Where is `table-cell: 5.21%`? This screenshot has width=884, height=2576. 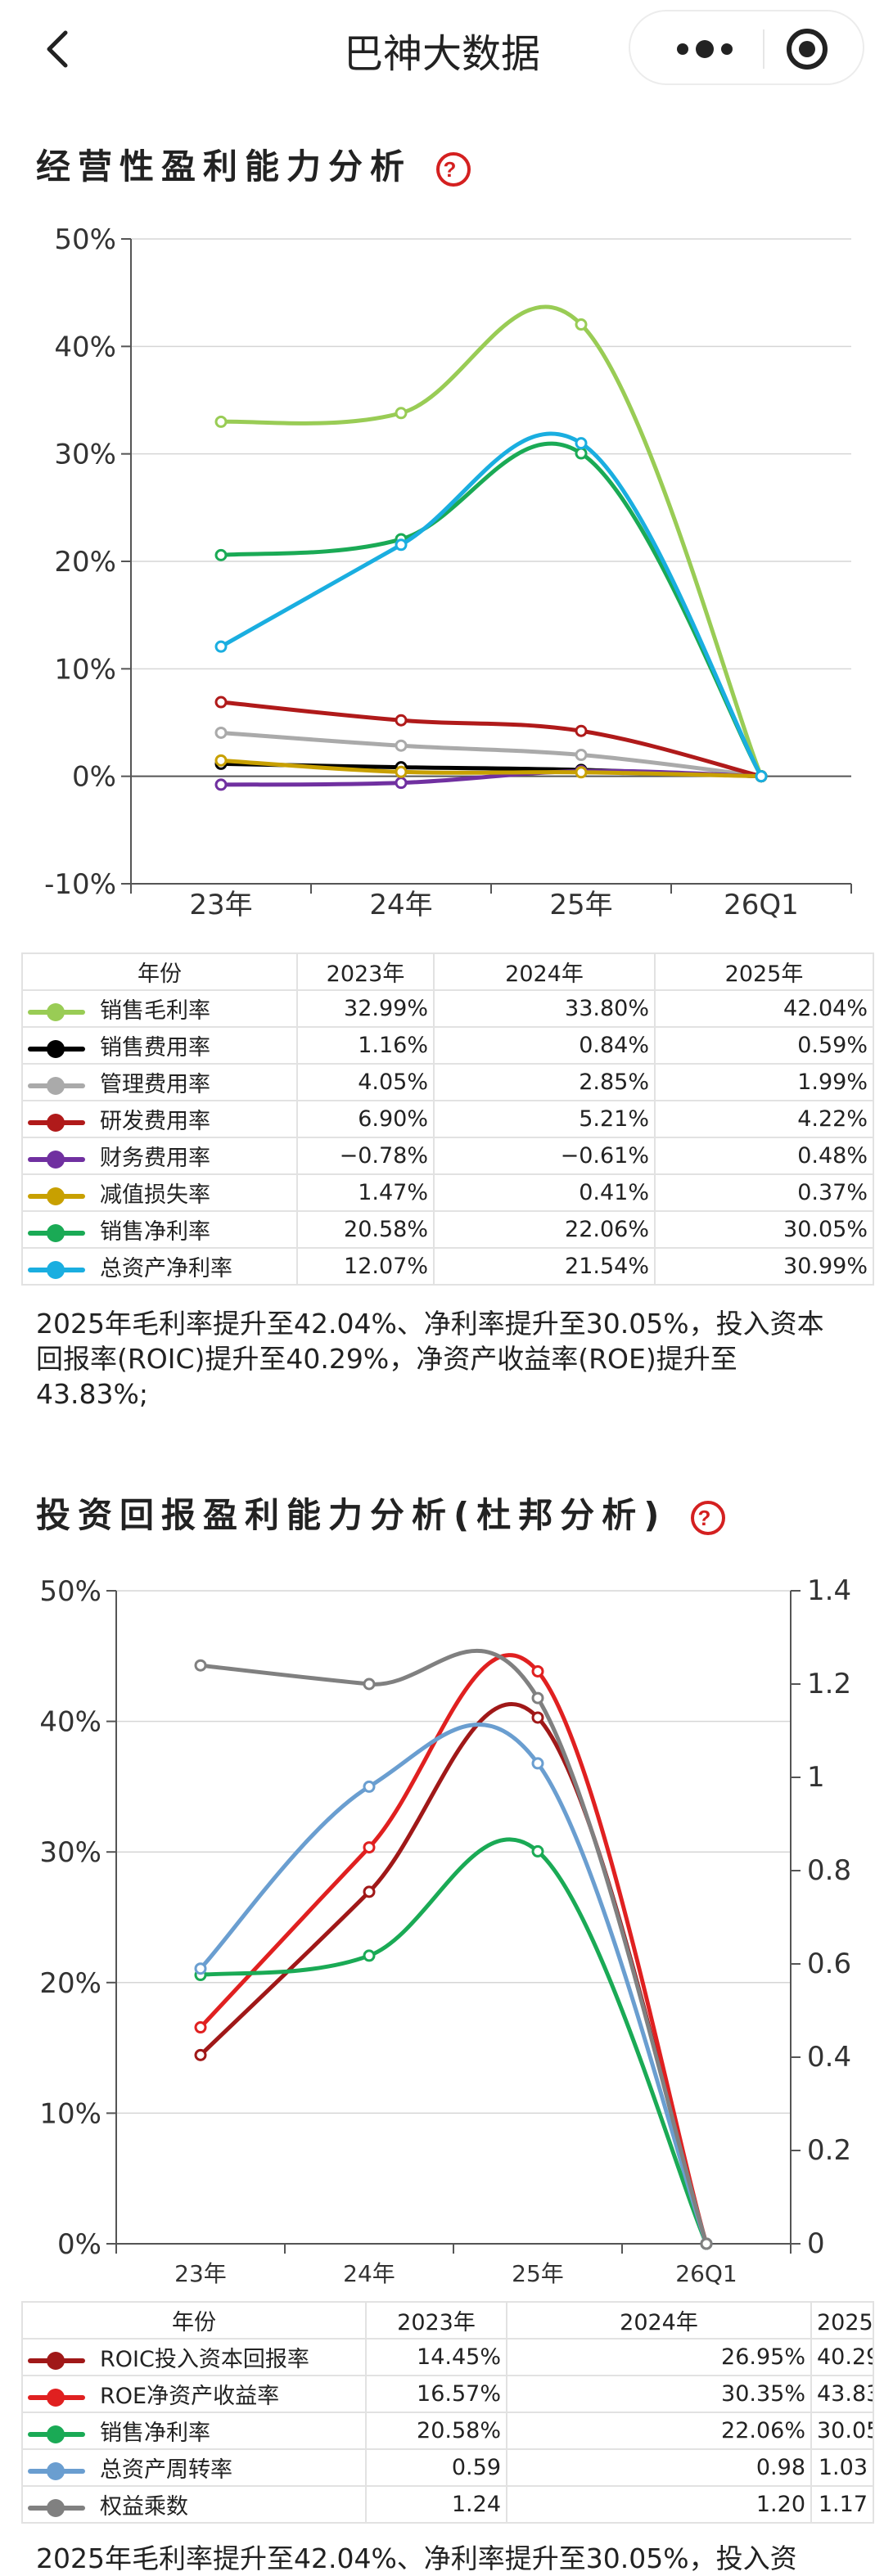 table-cell: 5.21% is located at coordinates (545, 1119).